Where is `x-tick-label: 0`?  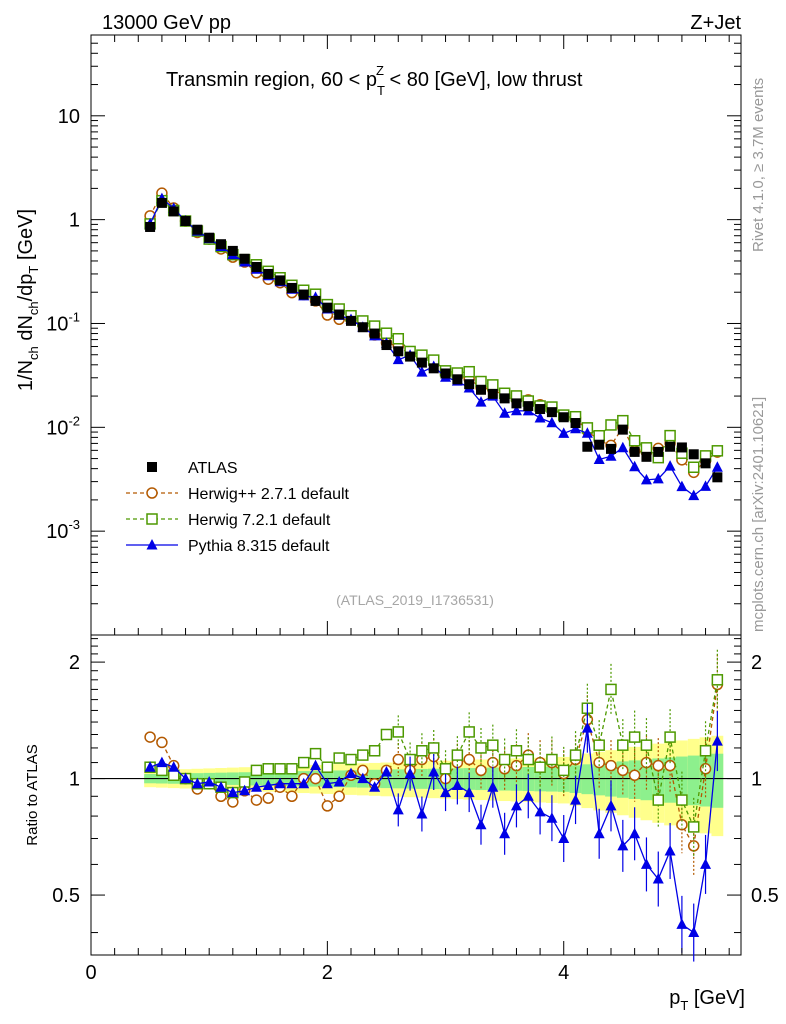 x-tick-label: 0 is located at coordinates (90, 973).